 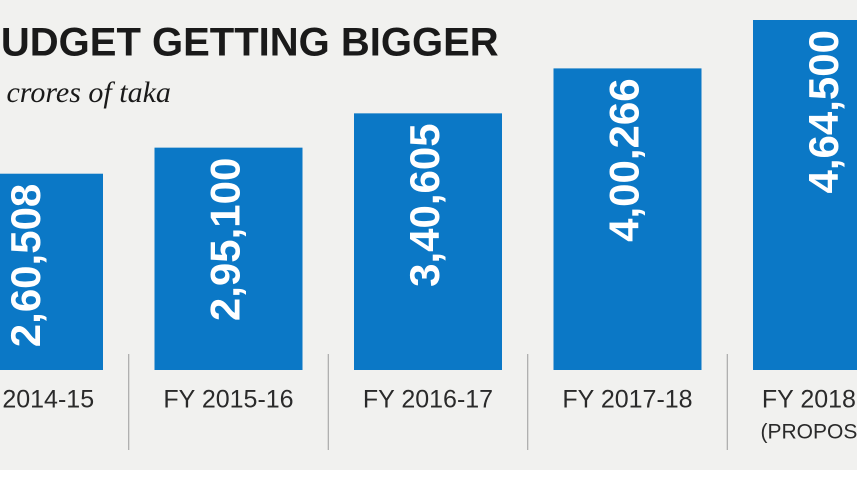 I want to click on value-label: 4,64,500, so click(x=823, y=112).